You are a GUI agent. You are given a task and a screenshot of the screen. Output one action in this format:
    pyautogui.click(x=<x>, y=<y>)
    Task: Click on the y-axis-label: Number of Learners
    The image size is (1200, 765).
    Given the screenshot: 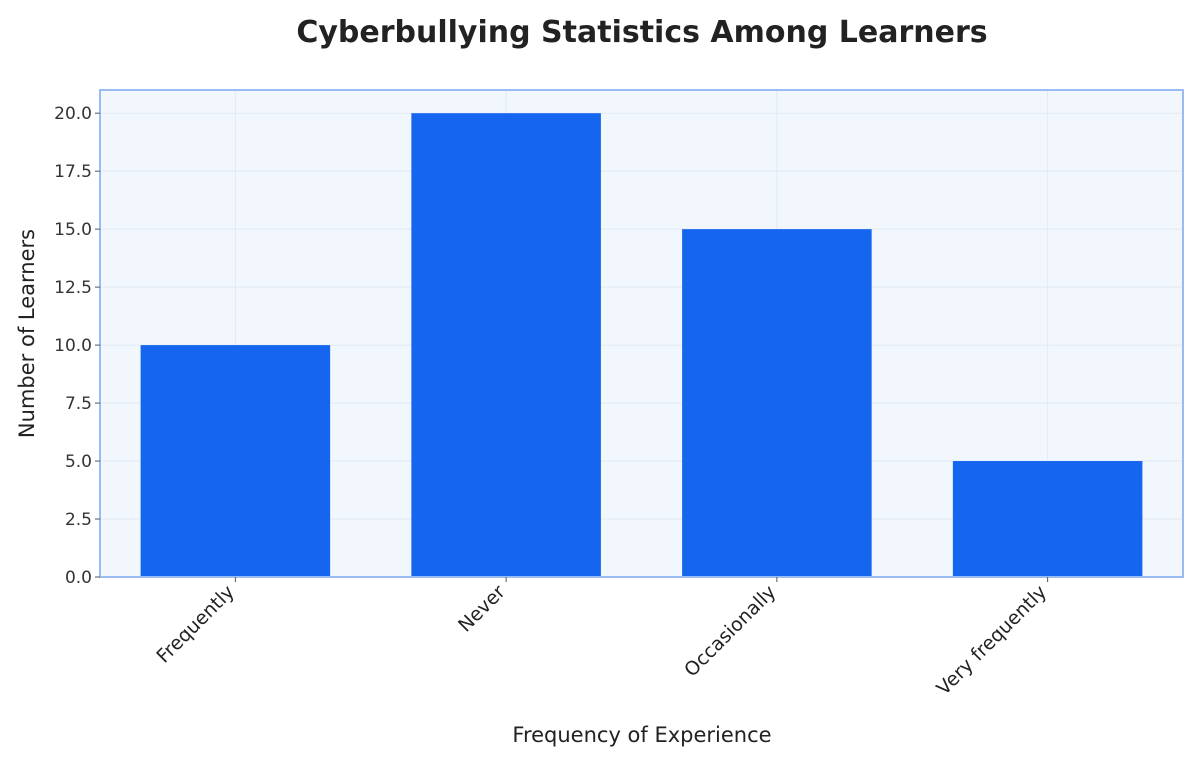 What is the action you would take?
    pyautogui.click(x=27, y=333)
    